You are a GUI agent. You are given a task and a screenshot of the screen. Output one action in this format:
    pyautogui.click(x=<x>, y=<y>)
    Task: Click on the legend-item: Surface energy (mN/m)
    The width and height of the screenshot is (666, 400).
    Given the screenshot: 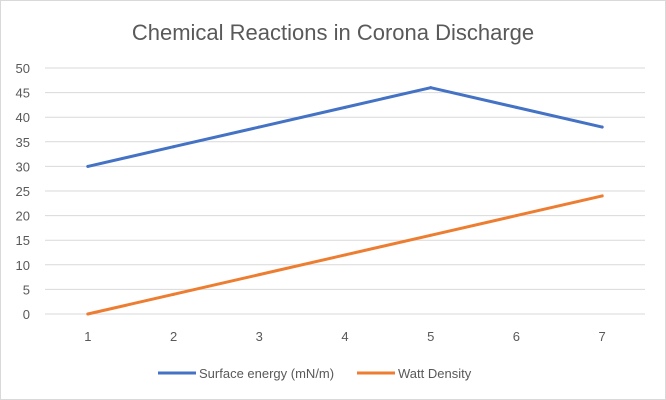 What is the action you would take?
    pyautogui.click(x=246, y=373)
    